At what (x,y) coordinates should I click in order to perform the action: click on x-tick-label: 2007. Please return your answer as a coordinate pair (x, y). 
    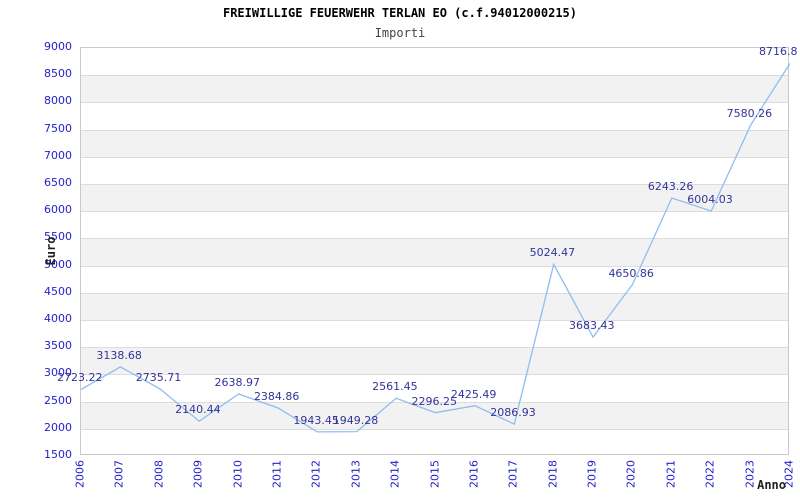
    Looking at the image, I should click on (119, 474).